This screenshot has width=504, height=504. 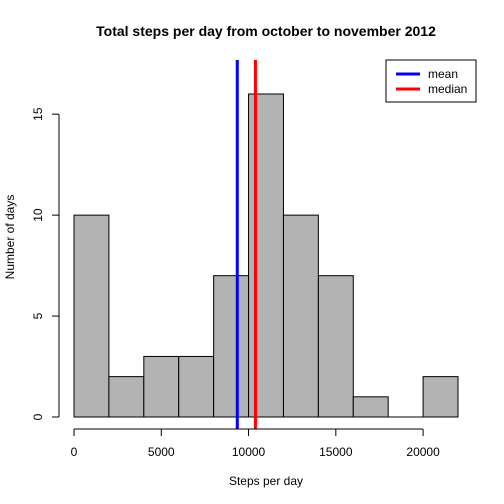 I want to click on x-tick-label: 15000, so click(x=336, y=452).